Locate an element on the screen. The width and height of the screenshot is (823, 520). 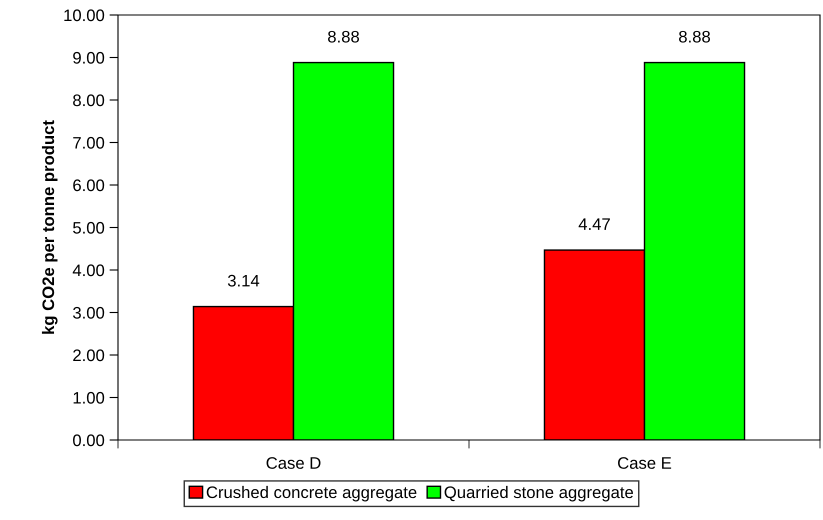
legend-label: Crushed concrete aggregate is located at coordinates (311, 494).